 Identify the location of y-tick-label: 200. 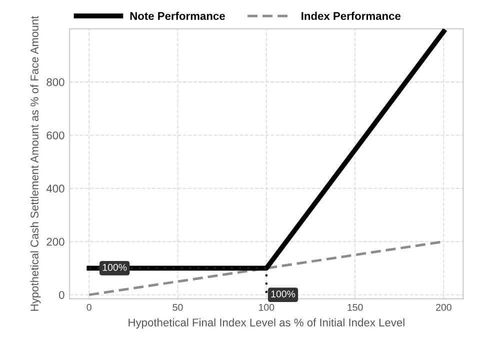
(55, 242).